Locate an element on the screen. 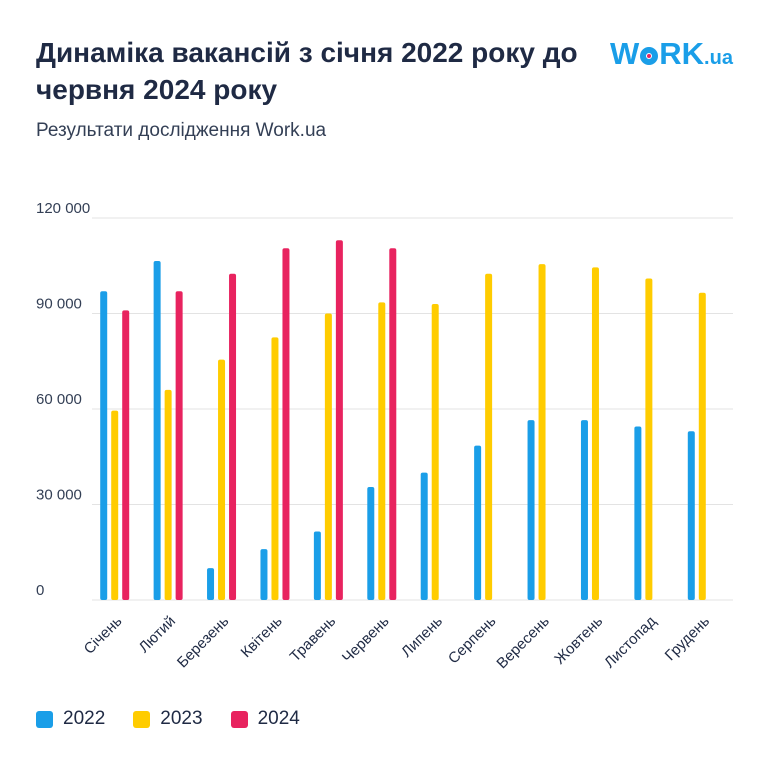 The image size is (768, 768). y-tick-label: 30 000 is located at coordinates (59, 495).